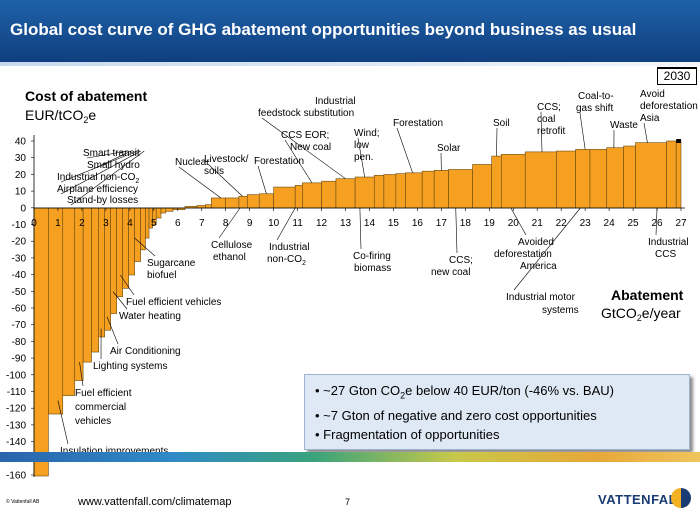 The image size is (700, 519). Describe the element at coordinates (16, 442) in the screenshot. I see `y-tick-label: -140` at that location.